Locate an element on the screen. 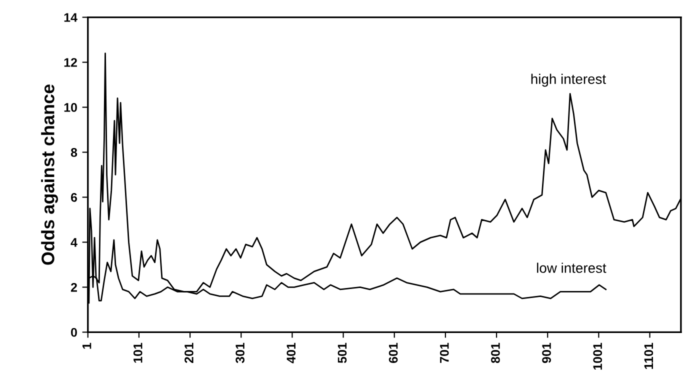 Image resolution: width=692 pixels, height=384 pixels. x-tick-label: 701 is located at coordinates (444, 352).